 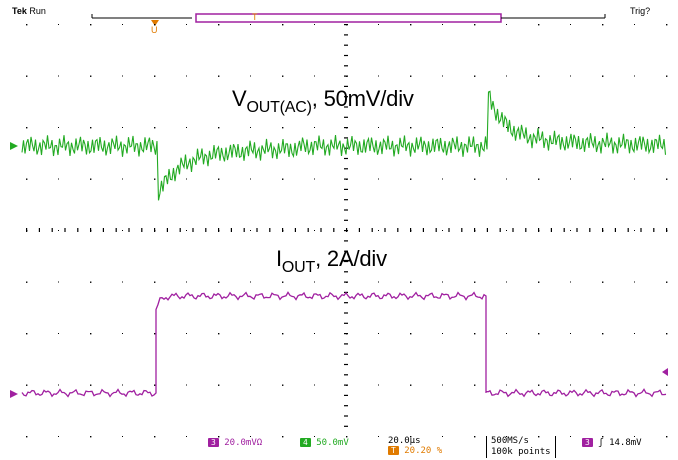 What do you see at coordinates (393, 450) in the screenshot?
I see `trigger-pos-icon: T` at bounding box center [393, 450].